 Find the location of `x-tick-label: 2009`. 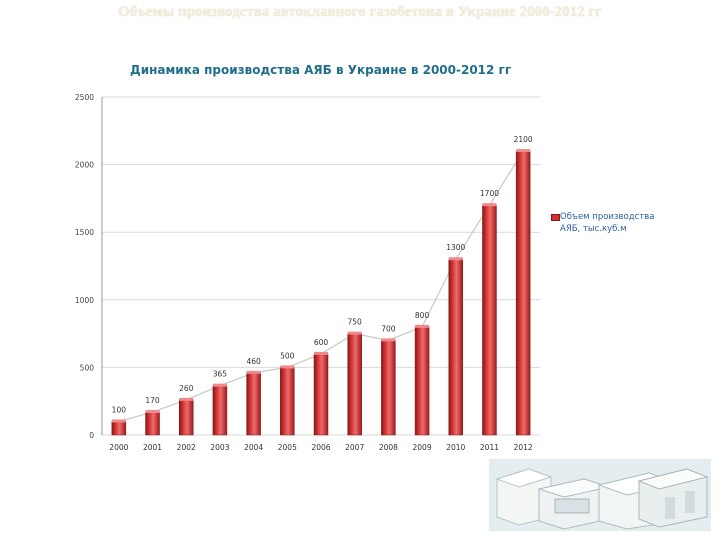

x-tick-label: 2009 is located at coordinates (422, 447).